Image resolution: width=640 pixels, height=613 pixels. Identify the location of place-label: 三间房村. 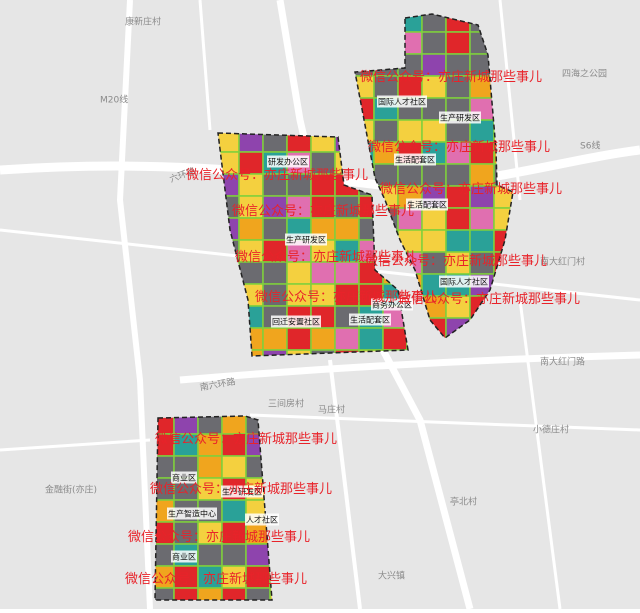
(286, 404).